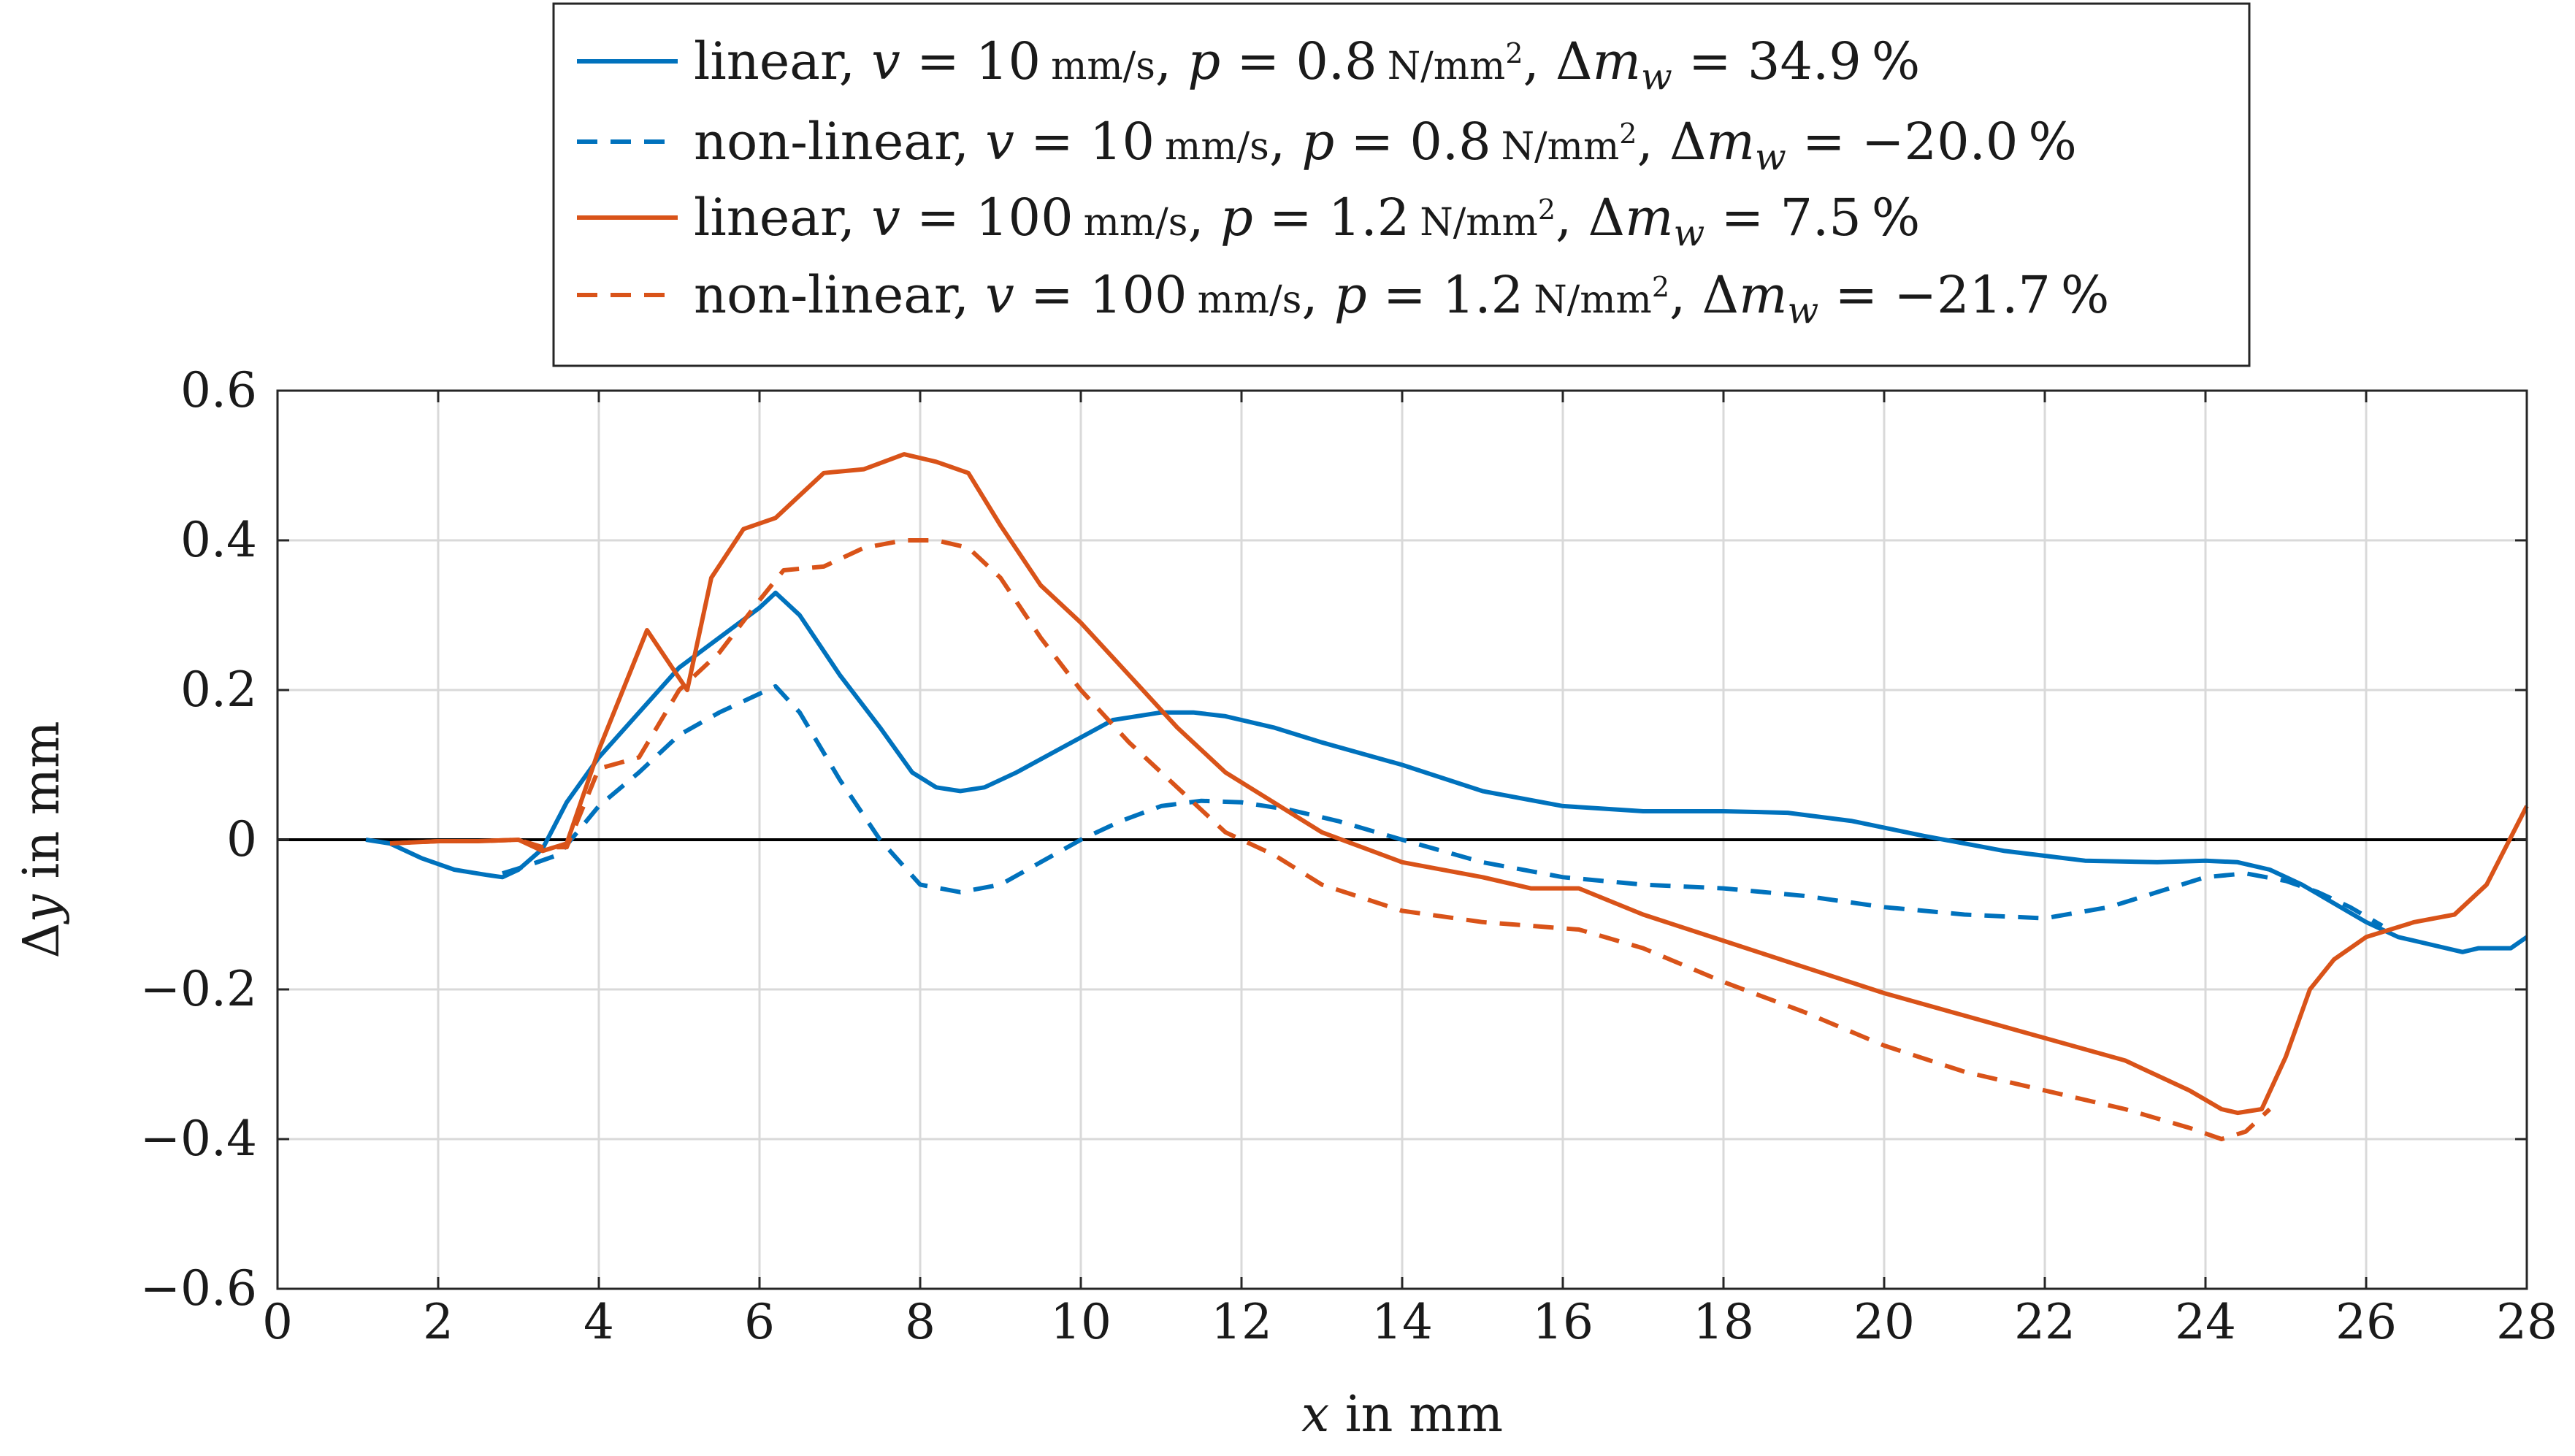 Image resolution: width=2575 pixels, height=1456 pixels. I want to click on y-axis-delta: Δ, so click(42, 941).